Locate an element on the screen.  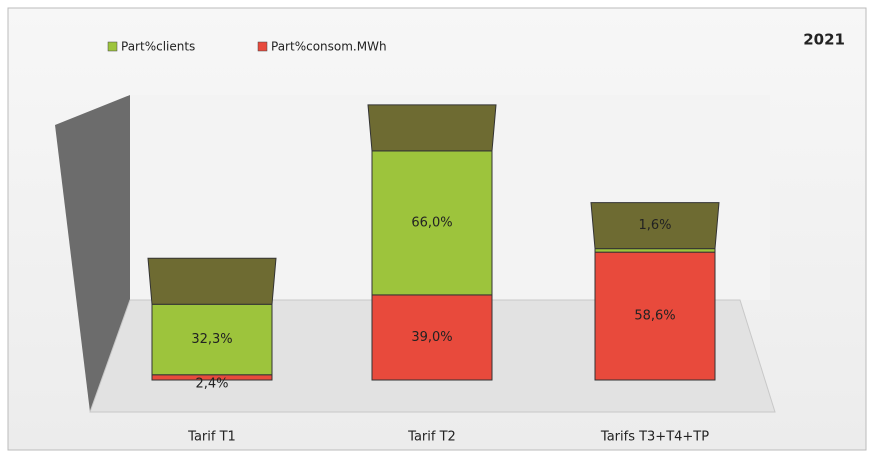
data-label: 32,3% is located at coordinates (211, 339).